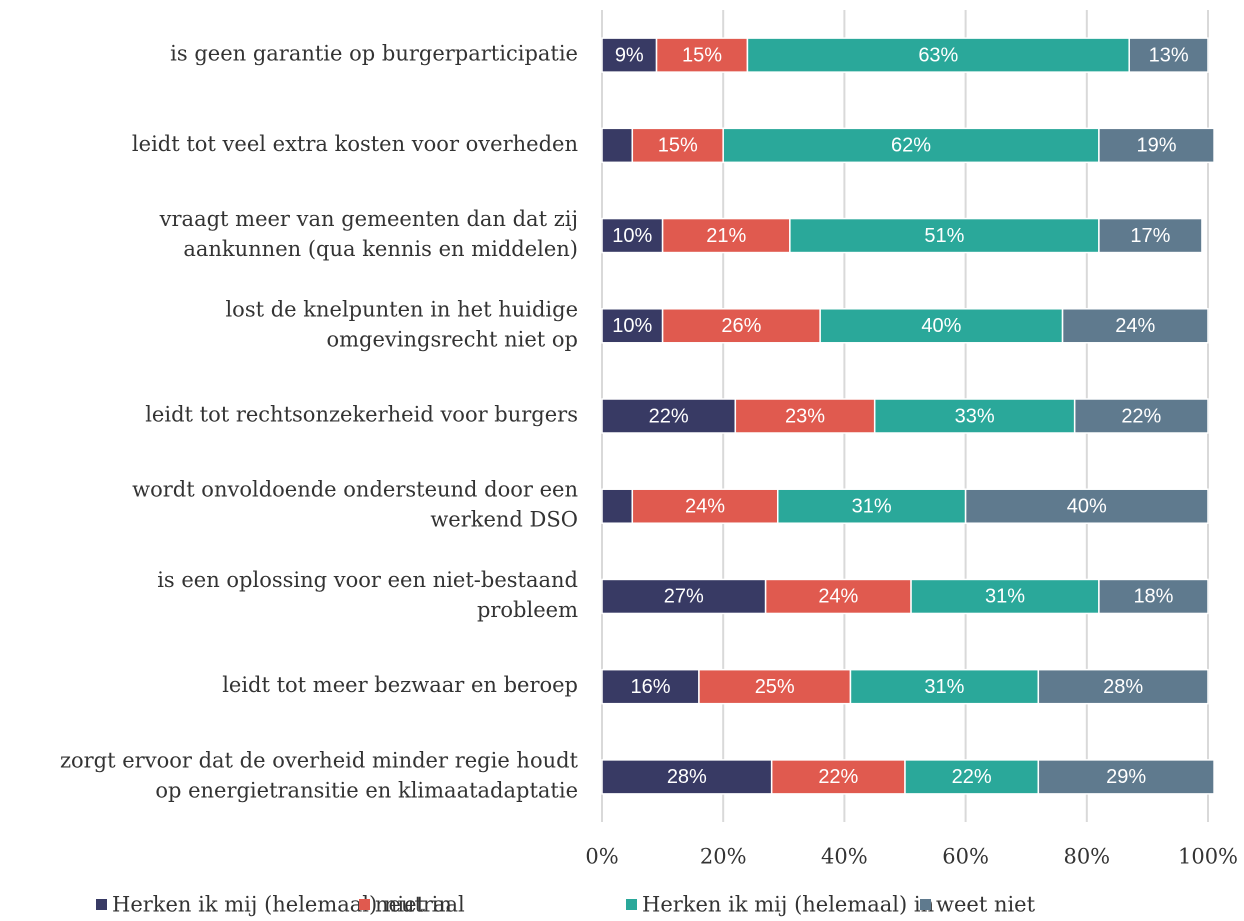 The image size is (1244, 921). I want to click on data-label: 51%, so click(944, 236).